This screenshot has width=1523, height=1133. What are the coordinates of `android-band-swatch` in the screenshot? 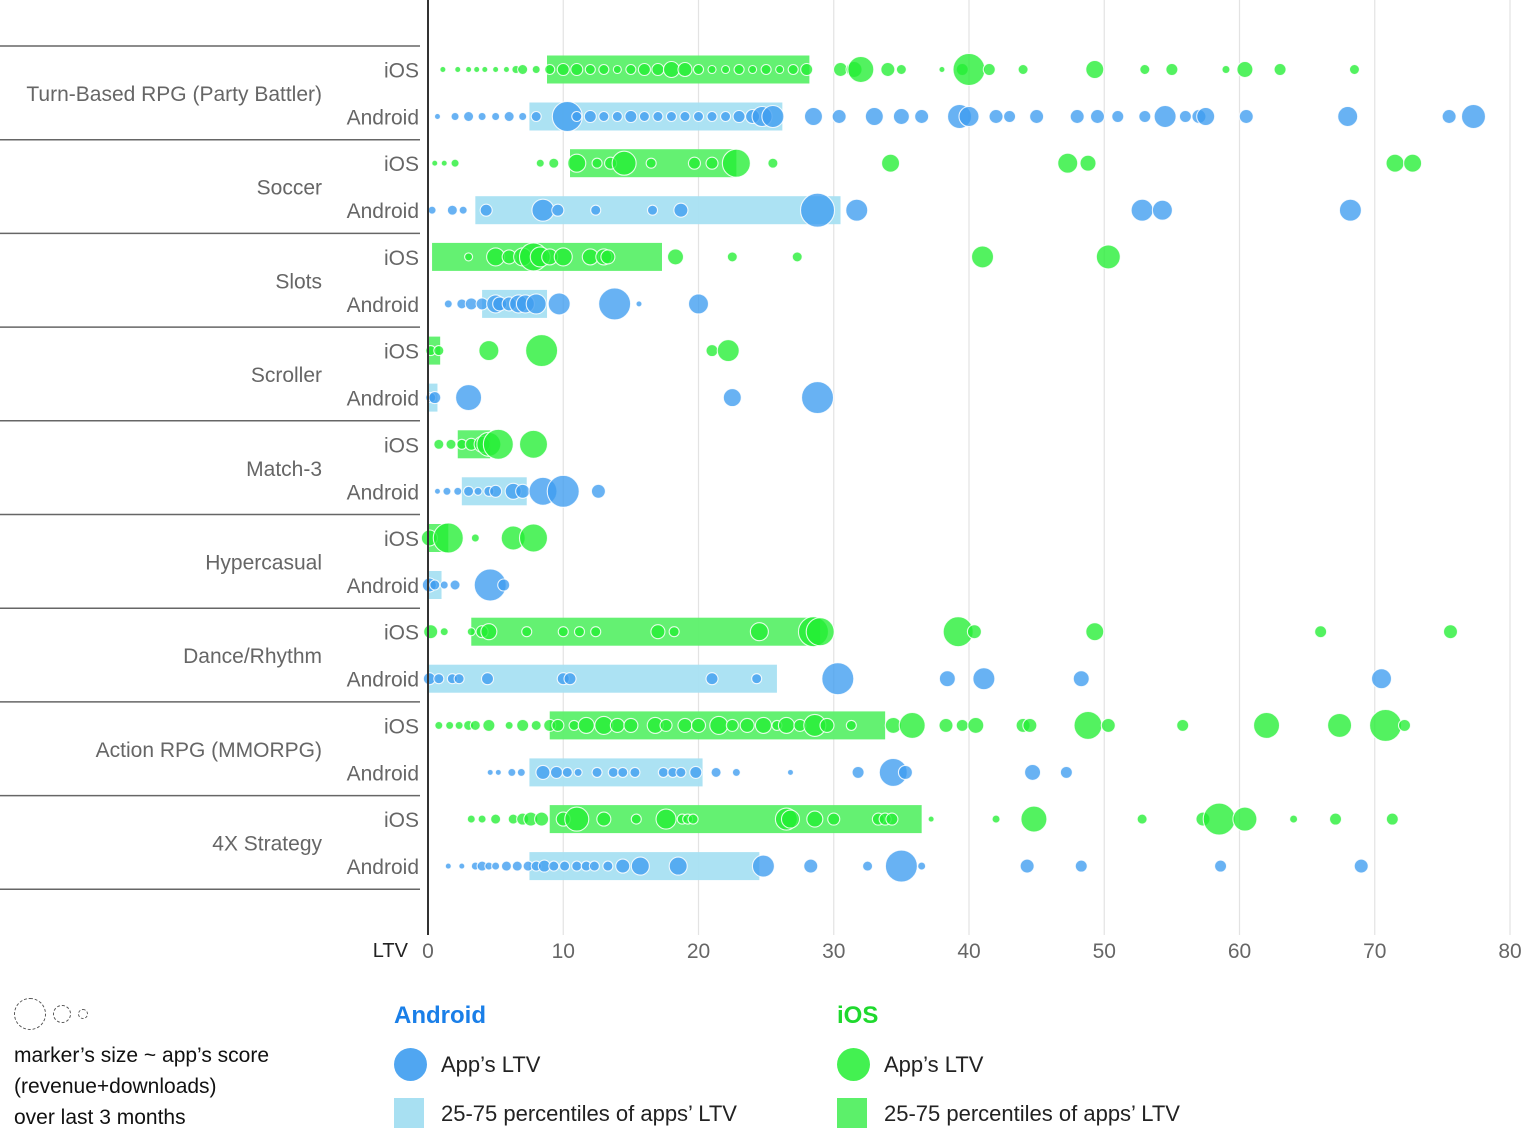 It's located at (409, 1113).